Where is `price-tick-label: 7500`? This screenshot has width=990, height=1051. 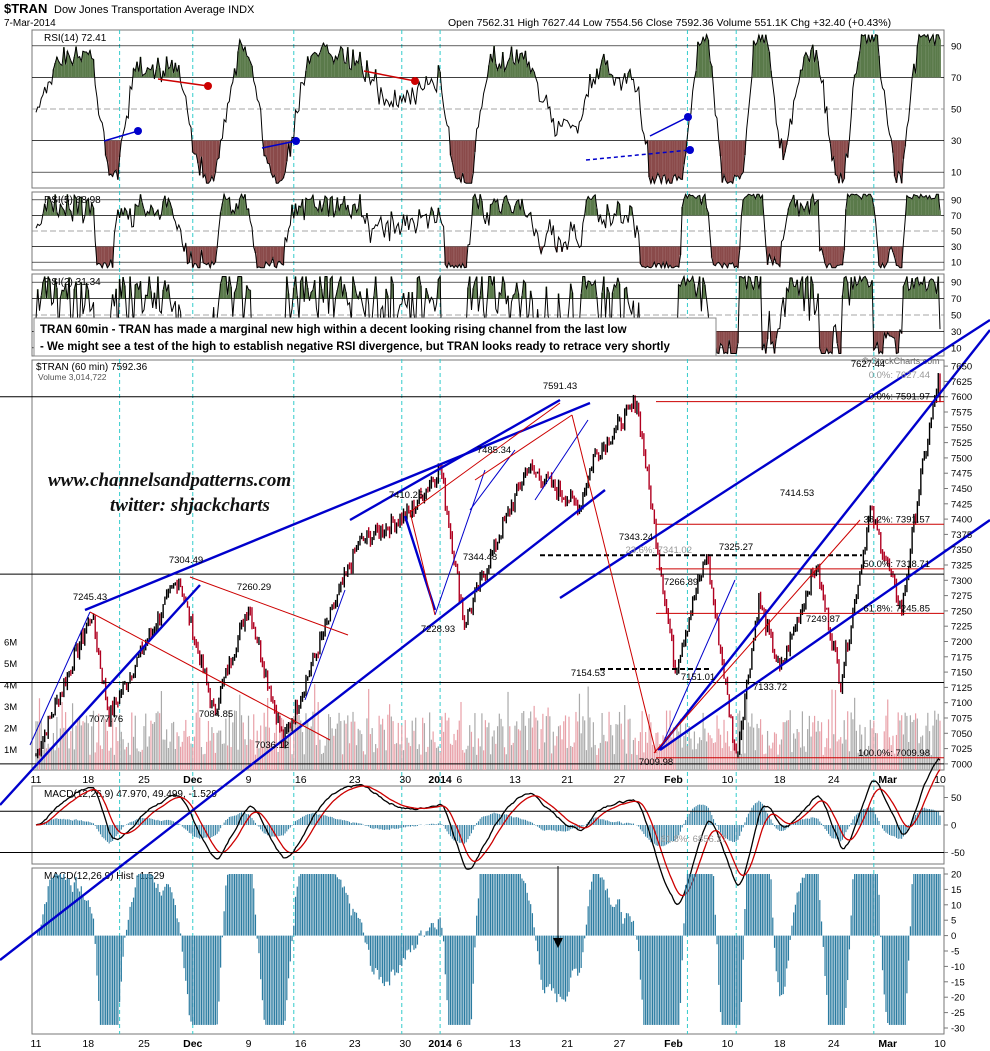 price-tick-label: 7500 is located at coordinates (961, 458).